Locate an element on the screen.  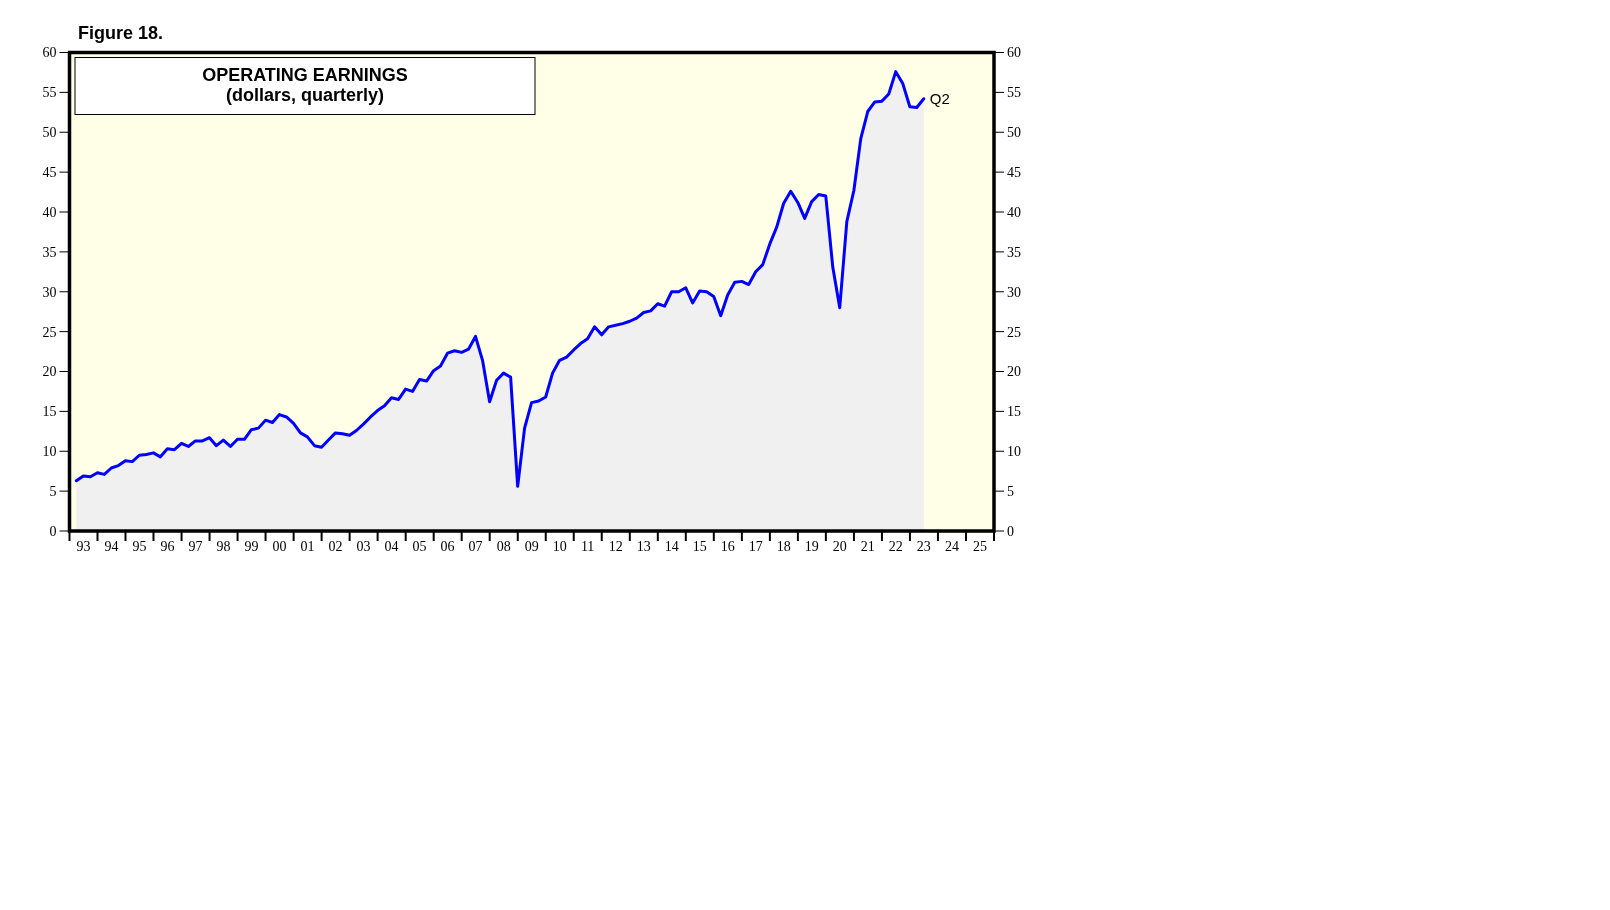
annotation: Q2 is located at coordinates (939, 98).